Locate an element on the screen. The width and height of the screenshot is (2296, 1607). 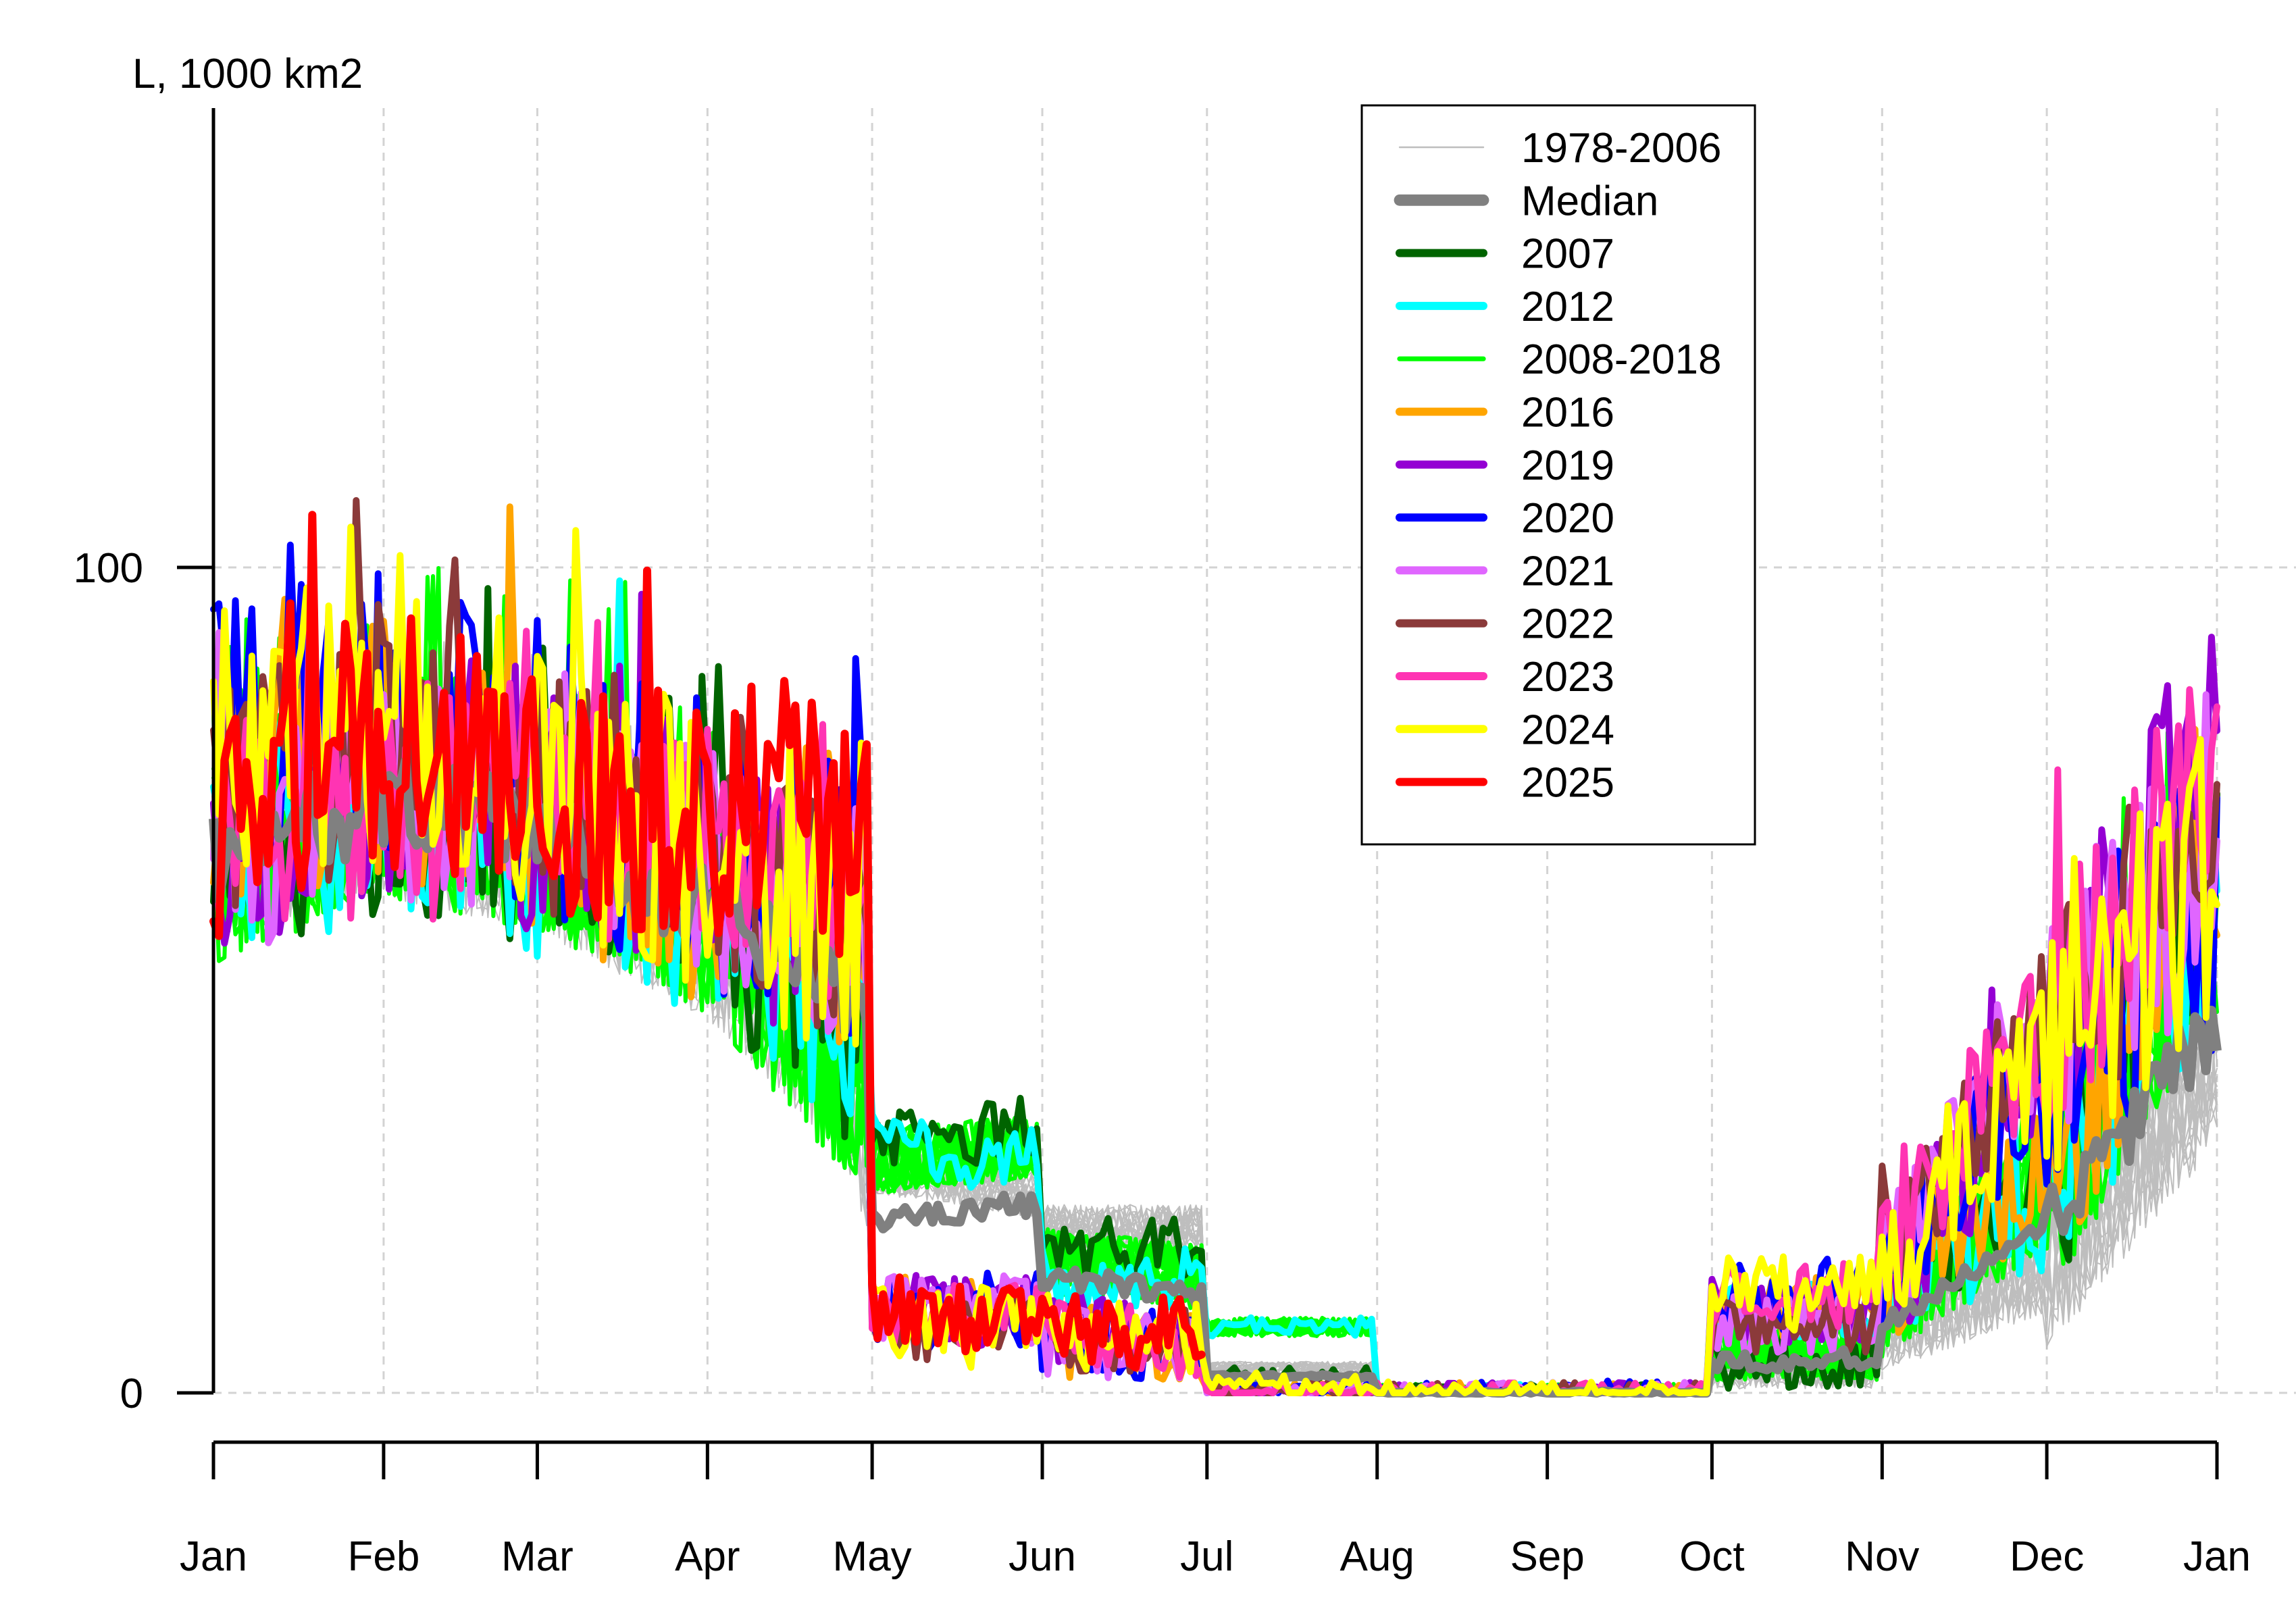
x-tick-label: Dec is located at coordinates (2047, 1556).